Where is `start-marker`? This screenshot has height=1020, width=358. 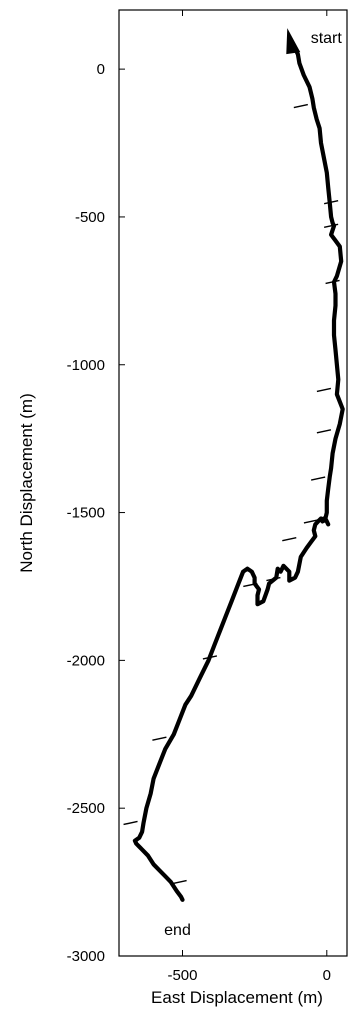 start-marker is located at coordinates (293, 41).